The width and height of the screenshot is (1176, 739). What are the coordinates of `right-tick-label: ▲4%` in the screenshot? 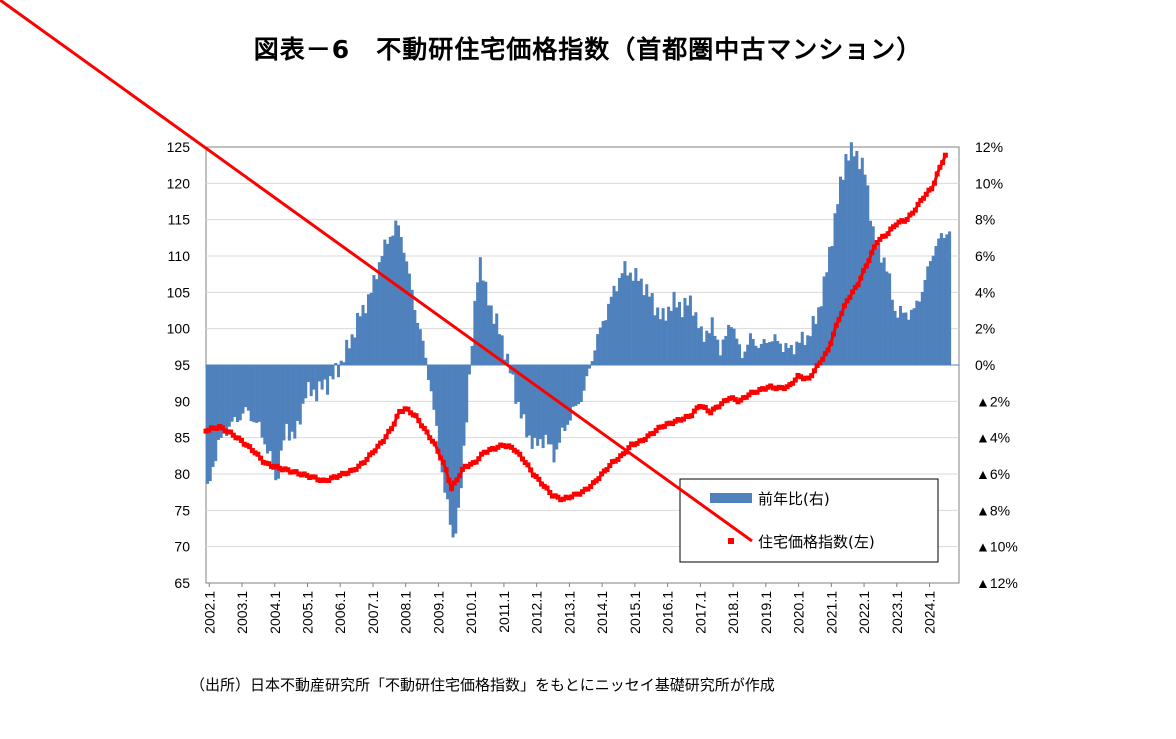 It's located at (993, 438).